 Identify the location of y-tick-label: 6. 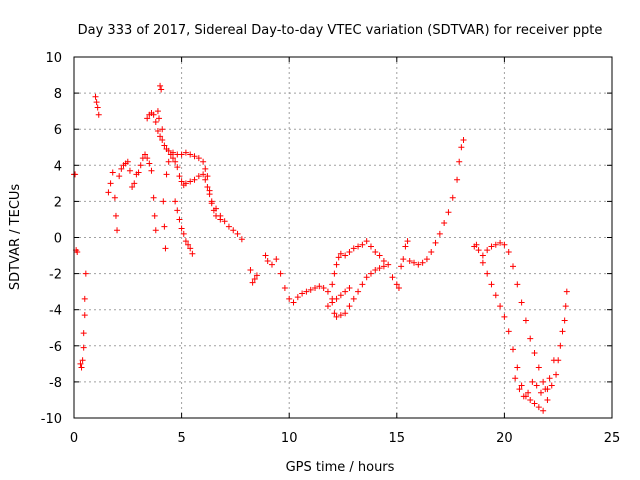
(58, 130).